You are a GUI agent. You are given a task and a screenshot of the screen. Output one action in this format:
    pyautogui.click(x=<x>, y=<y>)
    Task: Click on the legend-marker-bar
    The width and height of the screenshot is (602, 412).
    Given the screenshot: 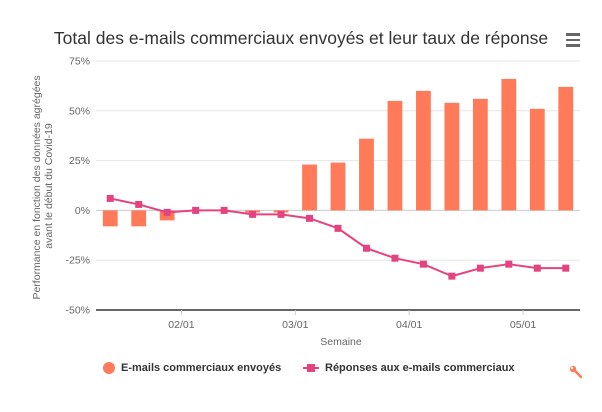 What is the action you would take?
    pyautogui.click(x=109, y=368)
    